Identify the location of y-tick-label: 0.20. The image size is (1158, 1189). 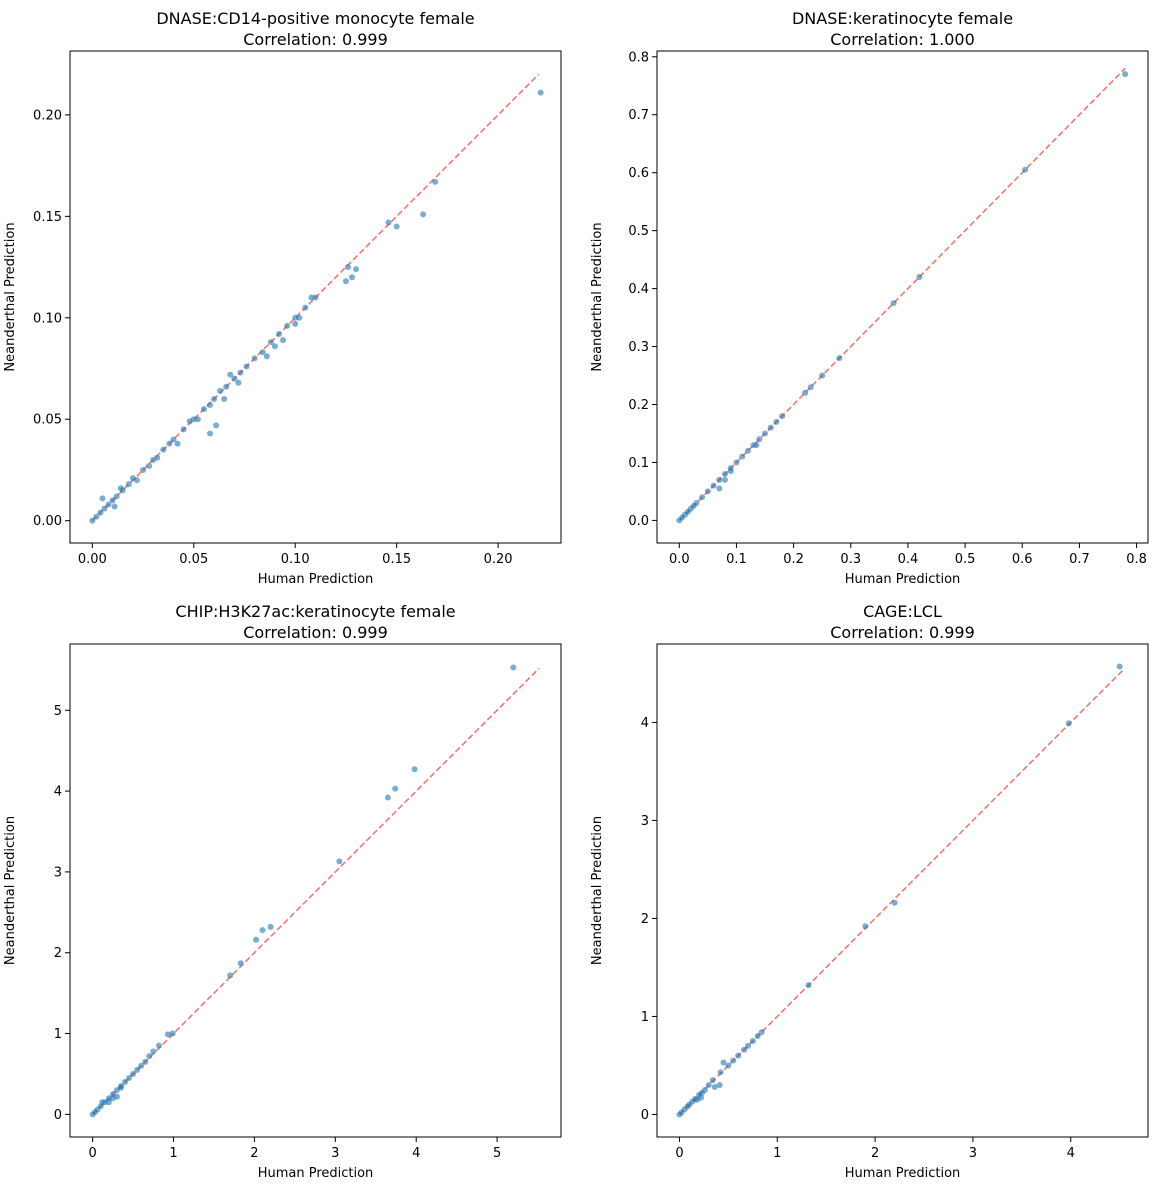
(47, 115).